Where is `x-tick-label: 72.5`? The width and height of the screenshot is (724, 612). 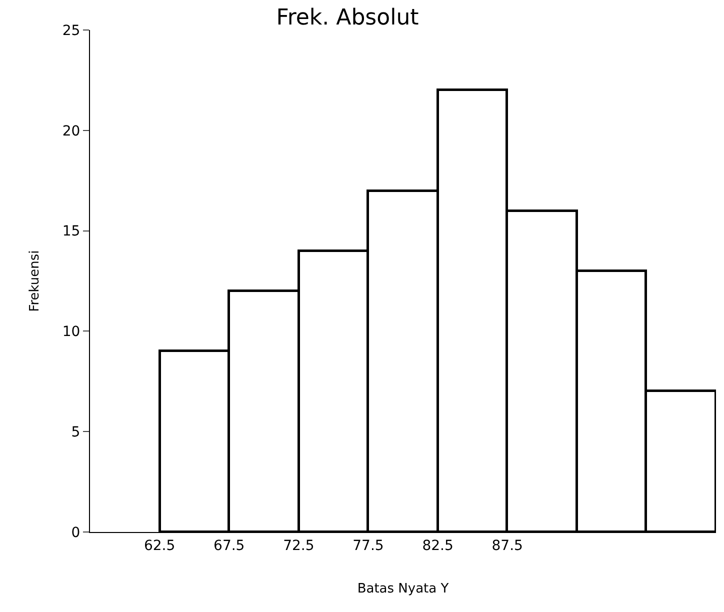
x-tick-label: 72.5 is located at coordinates (298, 546).